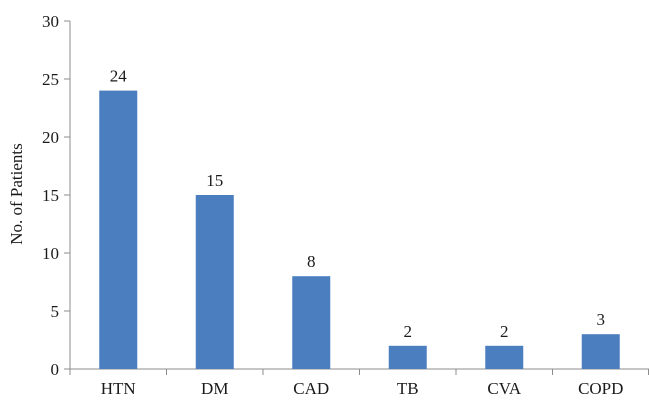  I want to click on y-tick-label: 0, so click(55, 369).